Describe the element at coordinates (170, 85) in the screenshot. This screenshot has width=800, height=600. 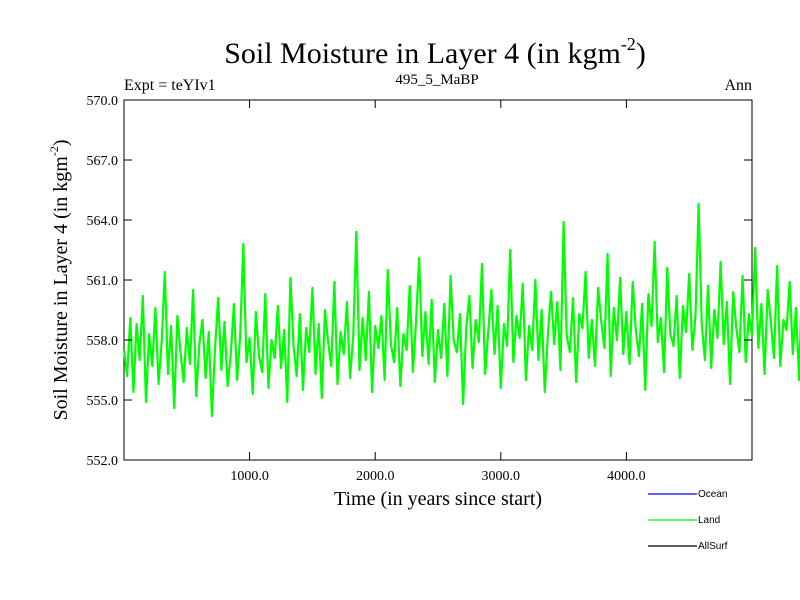
I see `experiment-label: Expt = teYIv1` at that location.